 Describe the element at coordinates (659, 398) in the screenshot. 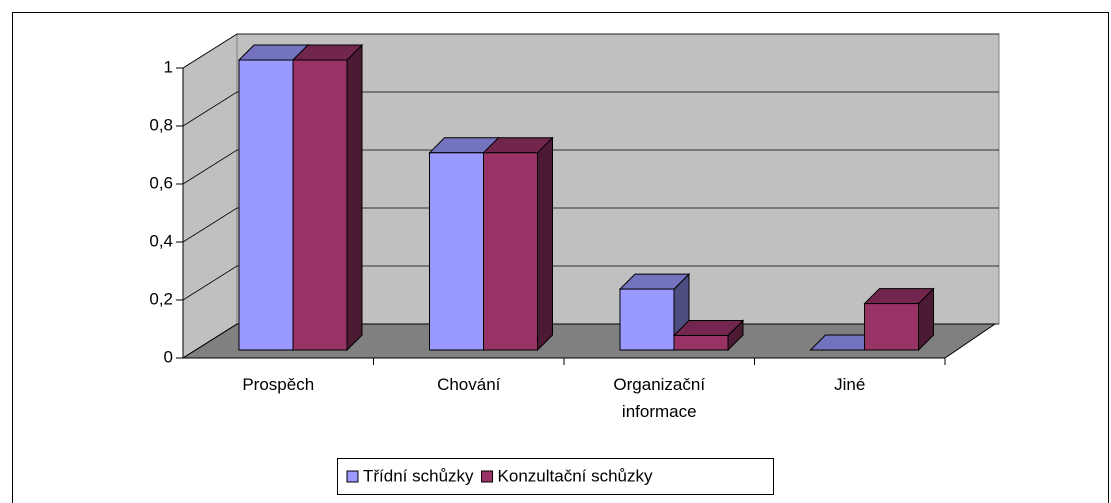

I see `x-tick-label: Organizační informace` at that location.